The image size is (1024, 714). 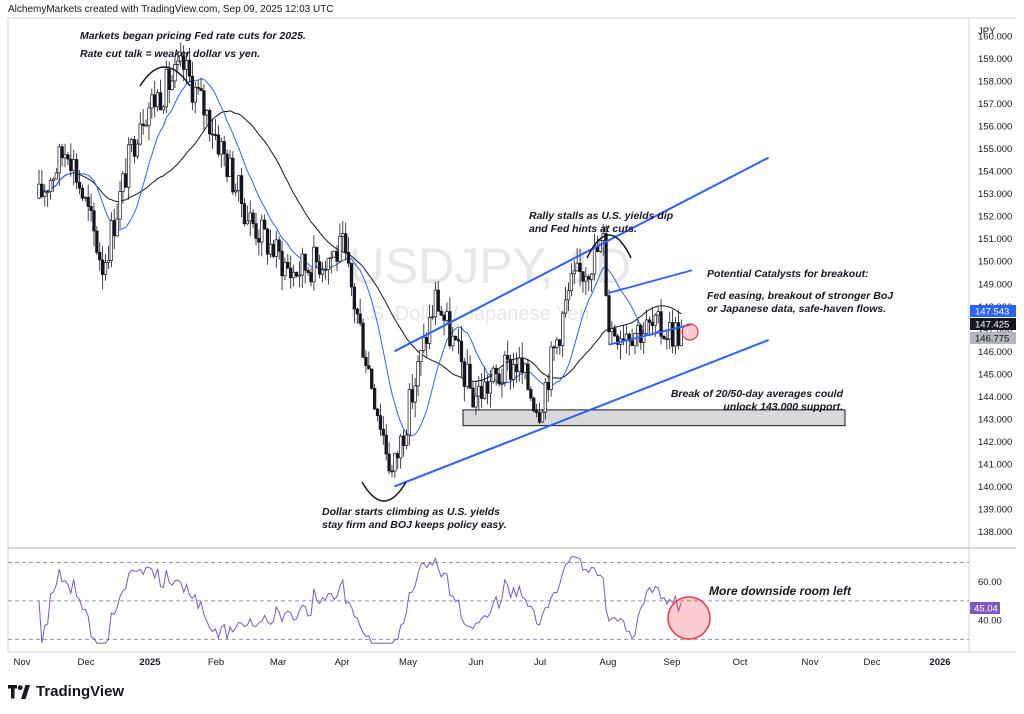 What do you see at coordinates (690, 332) in the screenshot?
I see `breakdown-marker-circle` at bounding box center [690, 332].